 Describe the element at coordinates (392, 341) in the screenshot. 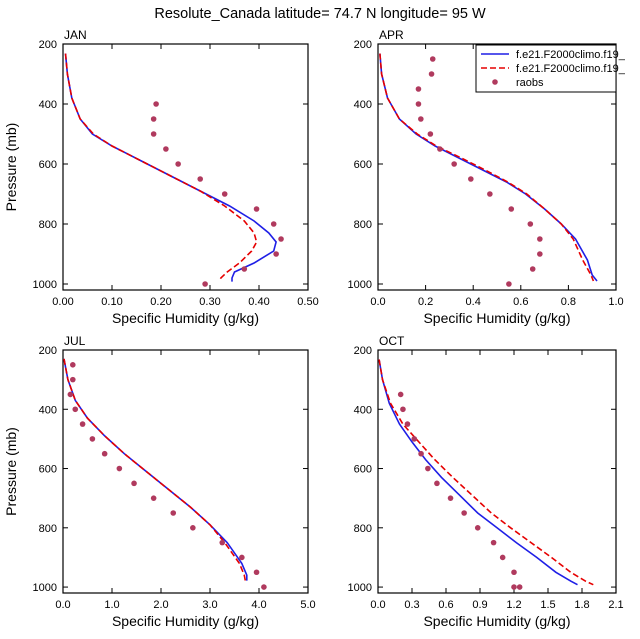

I see `panel-title: OCT` at that location.